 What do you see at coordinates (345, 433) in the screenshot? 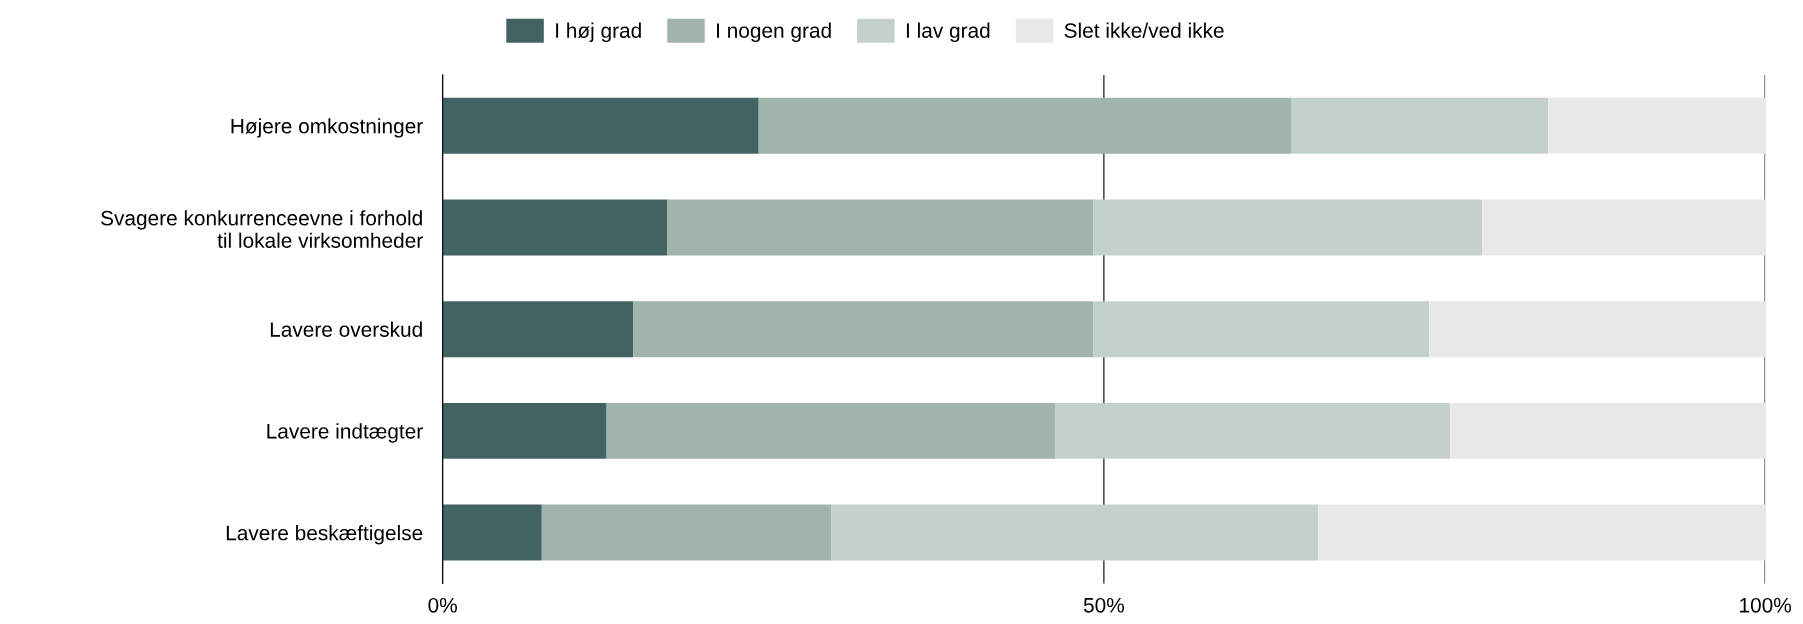
I see `y-tick-label: Lavere indtægter` at bounding box center [345, 433].